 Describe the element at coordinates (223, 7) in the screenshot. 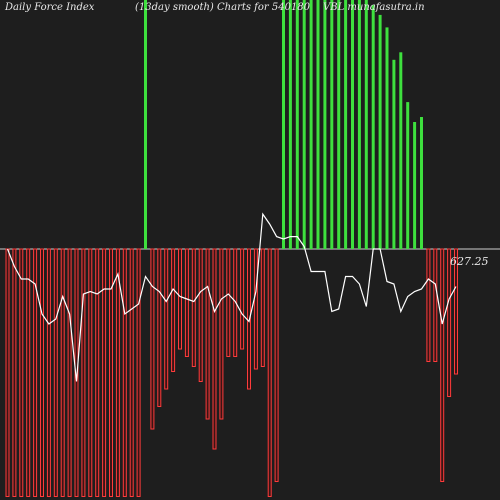

I see `chart-title-mid: (13day smooth) Charts for 540180` at that location.